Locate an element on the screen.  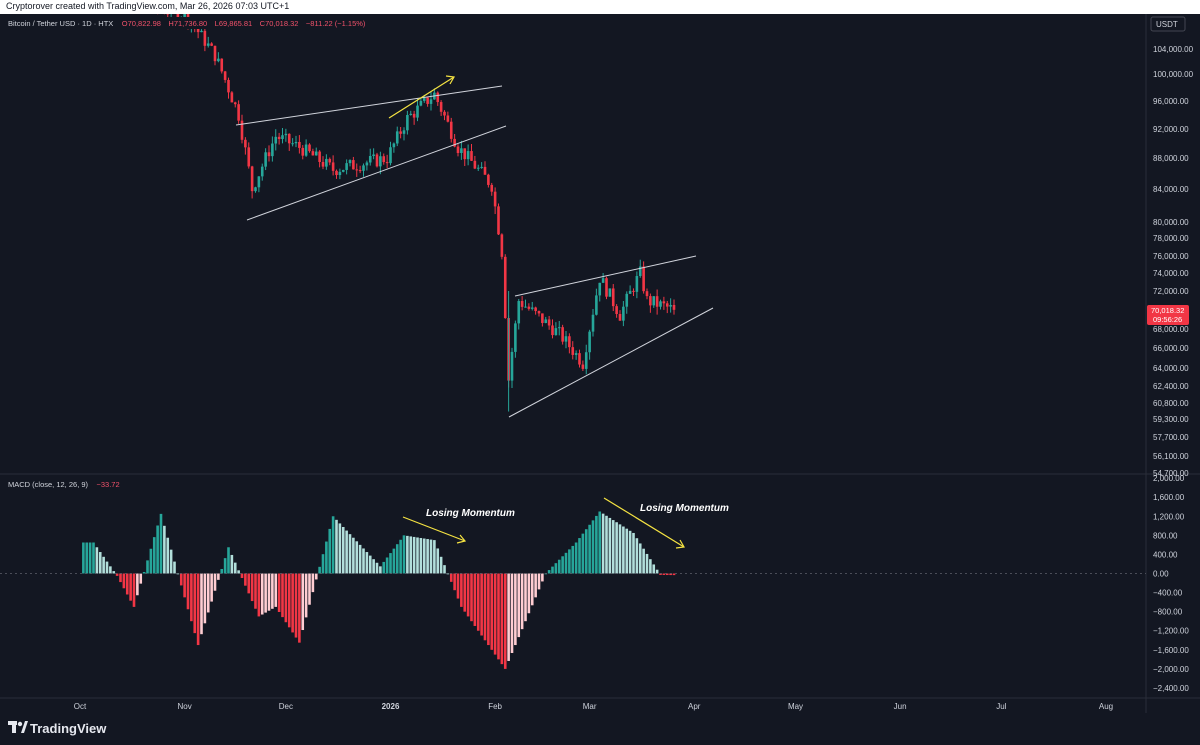
macd-label: MACD (close, 12, 26, 9) is located at coordinates (48, 484).